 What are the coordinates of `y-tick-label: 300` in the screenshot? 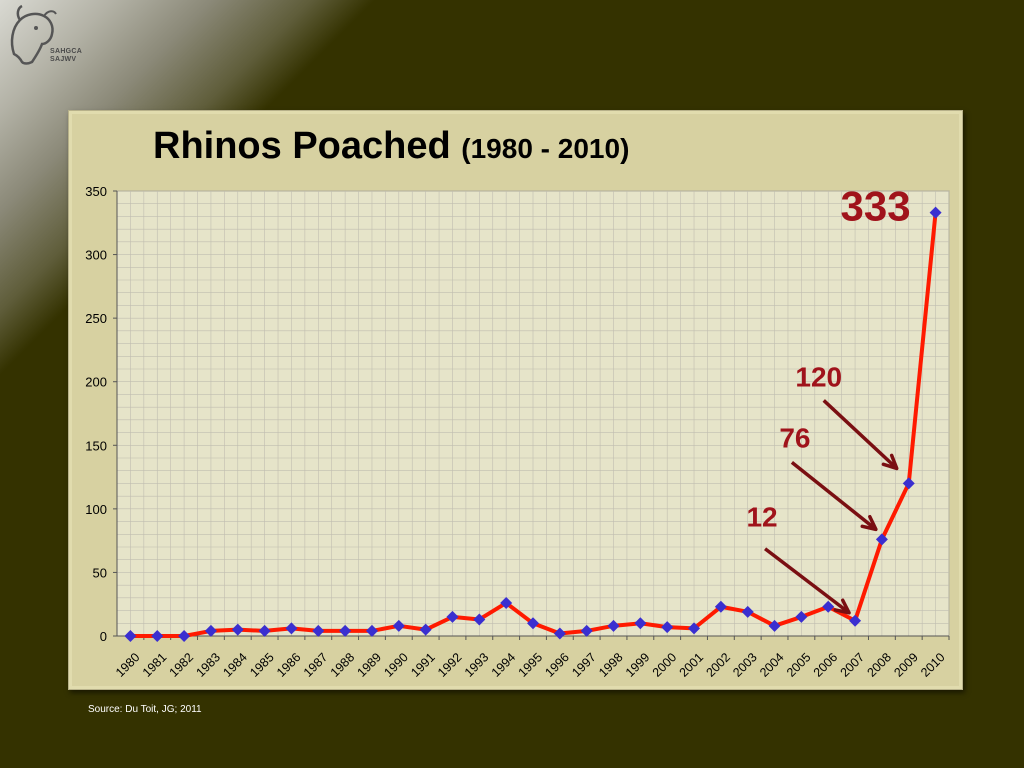 It's located at (96, 255).